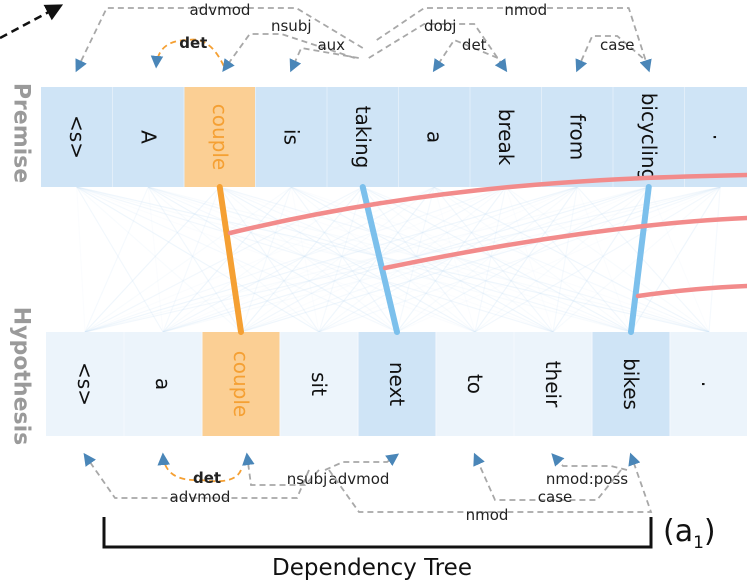 This screenshot has height=581, width=747. What do you see at coordinates (363, 137) in the screenshot?
I see `premise-token: taking` at bounding box center [363, 137].